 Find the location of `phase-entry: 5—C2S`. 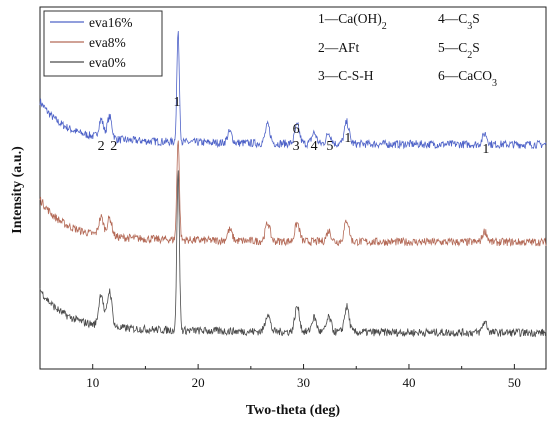

phase-entry: 5—C2S is located at coordinates (459, 50).